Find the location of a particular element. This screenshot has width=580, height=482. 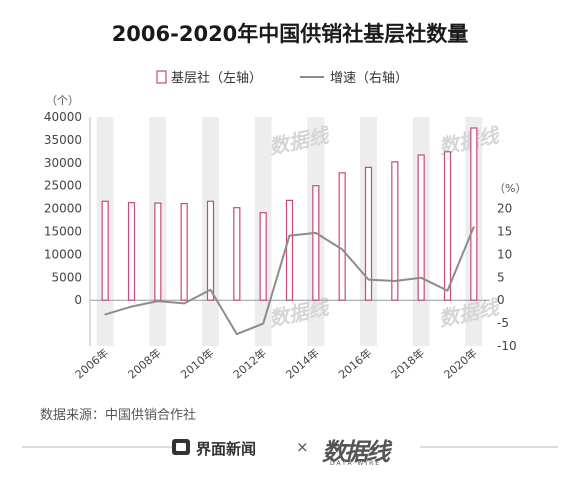

left-tick-label: 25000 is located at coordinates (63, 186).